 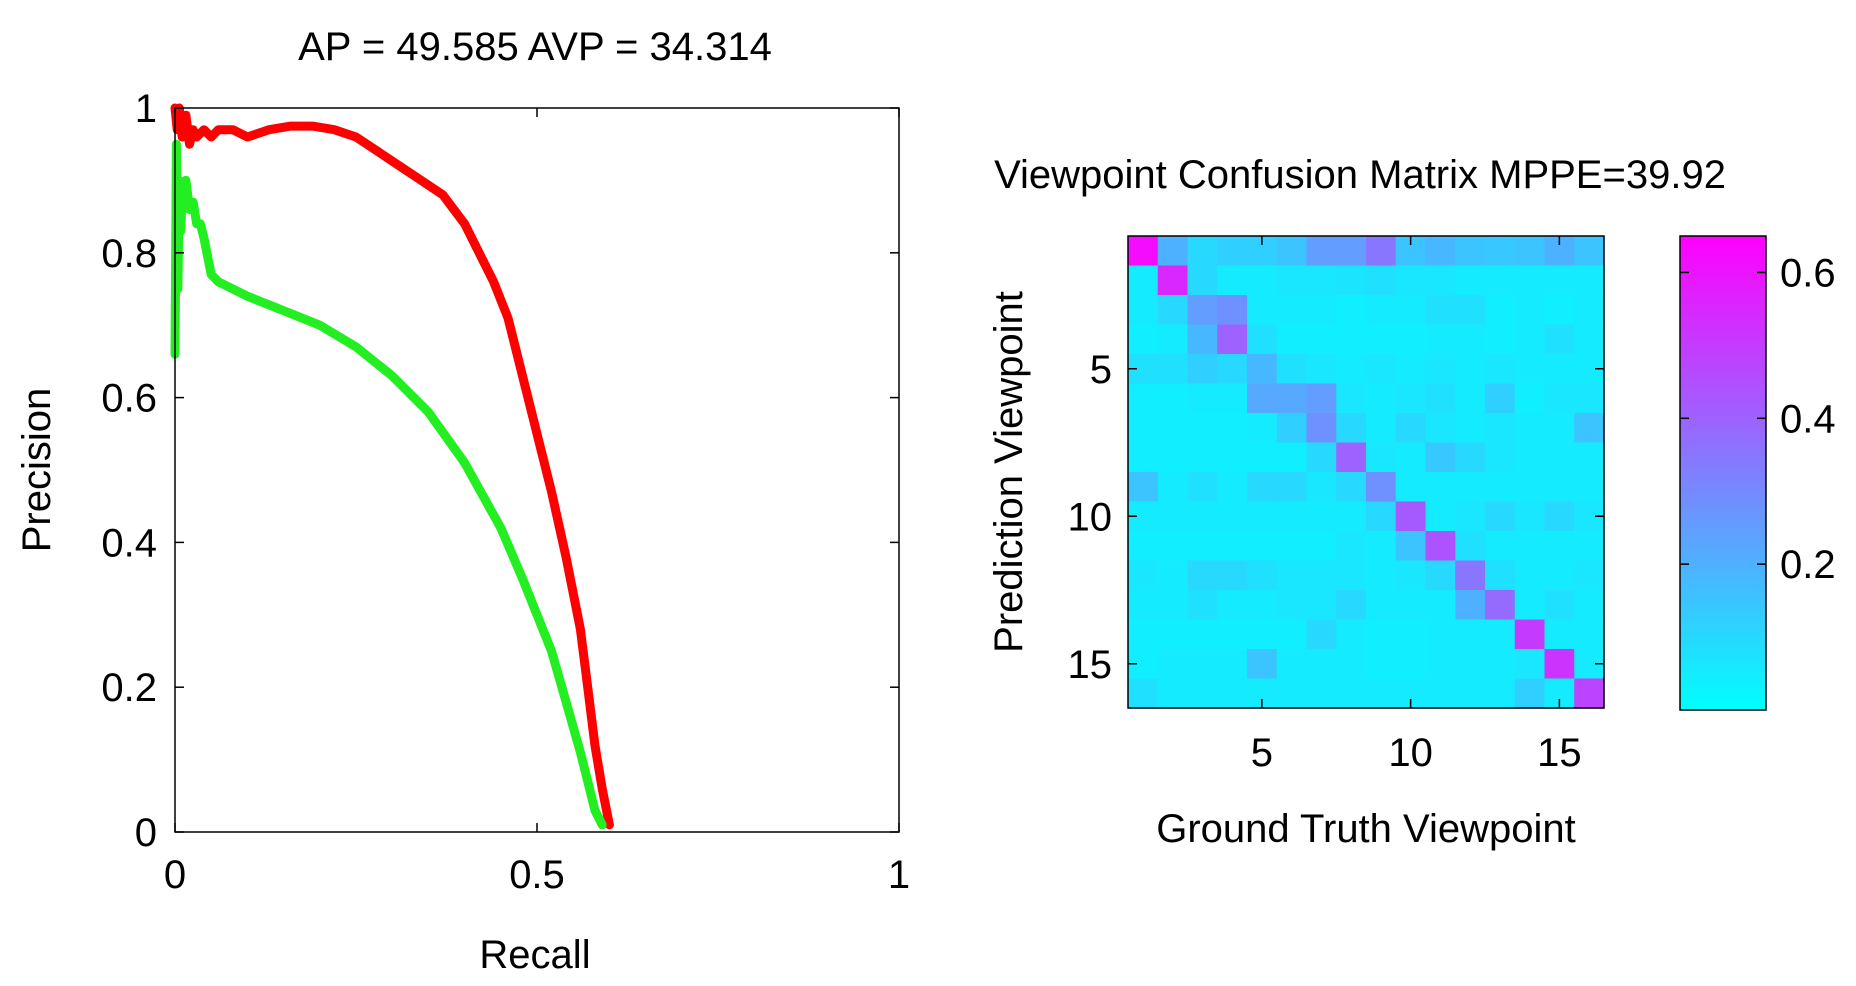 I want to click on cm-cells, so click(x=1366, y=472).